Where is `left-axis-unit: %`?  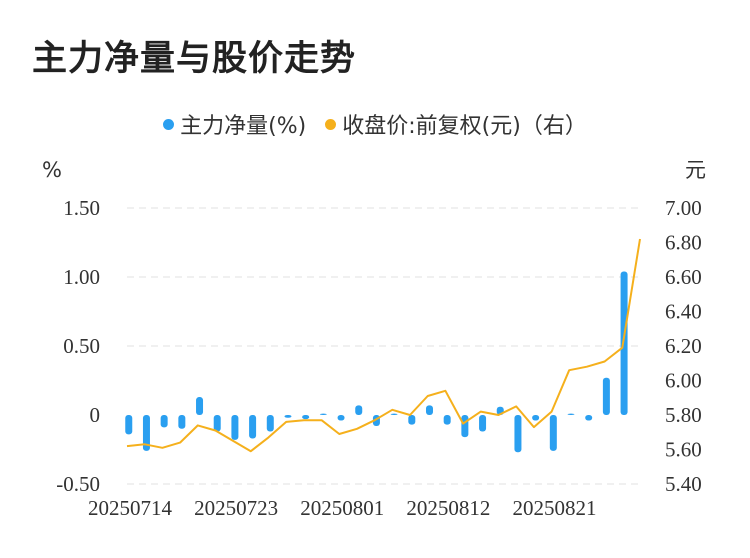 left-axis-unit: % is located at coordinates (52, 170).